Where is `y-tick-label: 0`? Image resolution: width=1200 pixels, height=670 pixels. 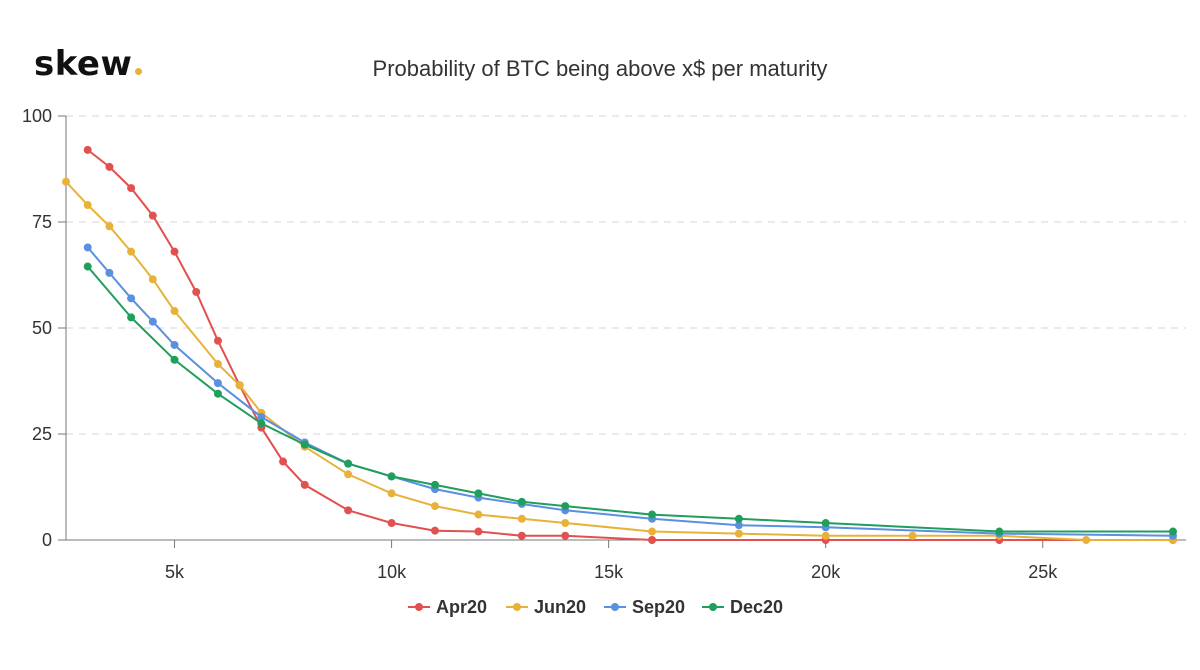
y-tick-label: 0 is located at coordinates (47, 540).